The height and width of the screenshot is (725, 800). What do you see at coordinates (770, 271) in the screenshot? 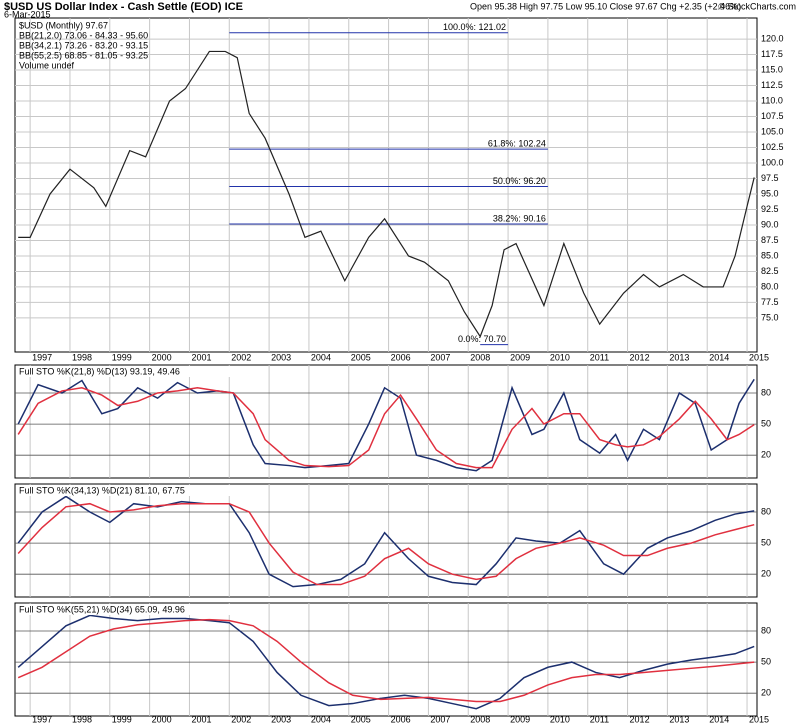
I see `y-tick-label: 82.5` at bounding box center [770, 271].